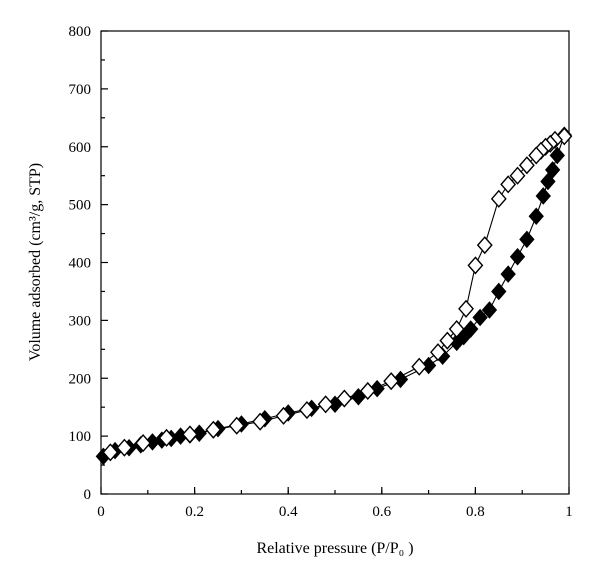  What do you see at coordinates (80, 264) in the screenshot?
I see `y-tick-label: 400` at bounding box center [80, 264].